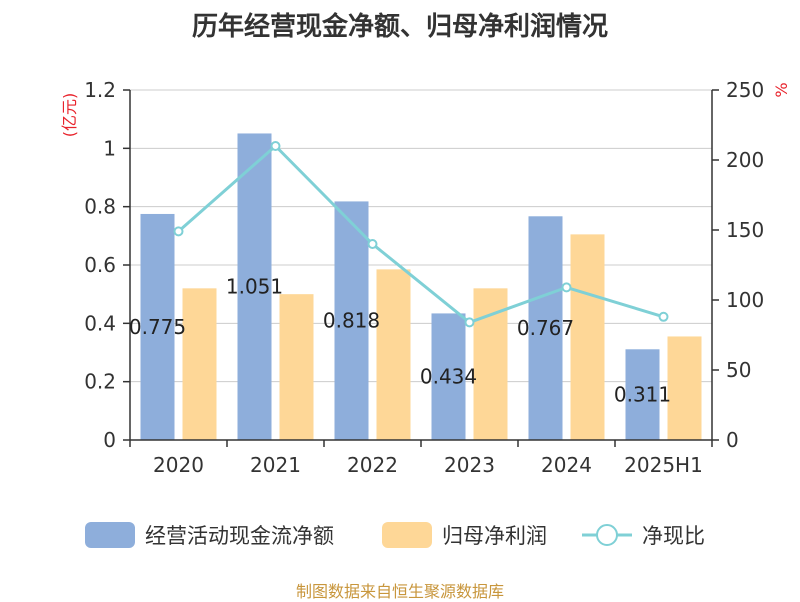 The height and width of the screenshot is (602, 800). What do you see at coordinates (673, 536) in the screenshot?
I see `legend-label: 净现比` at bounding box center [673, 536].